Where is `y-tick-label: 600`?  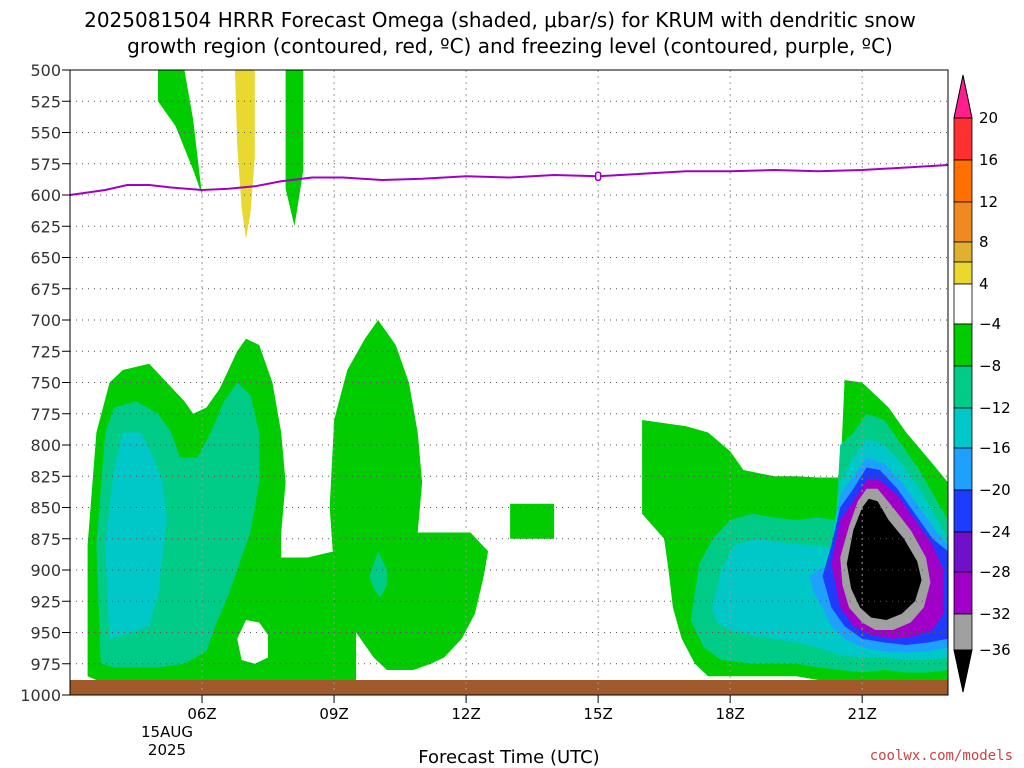 y-tick-label: 600 is located at coordinates (45, 195).